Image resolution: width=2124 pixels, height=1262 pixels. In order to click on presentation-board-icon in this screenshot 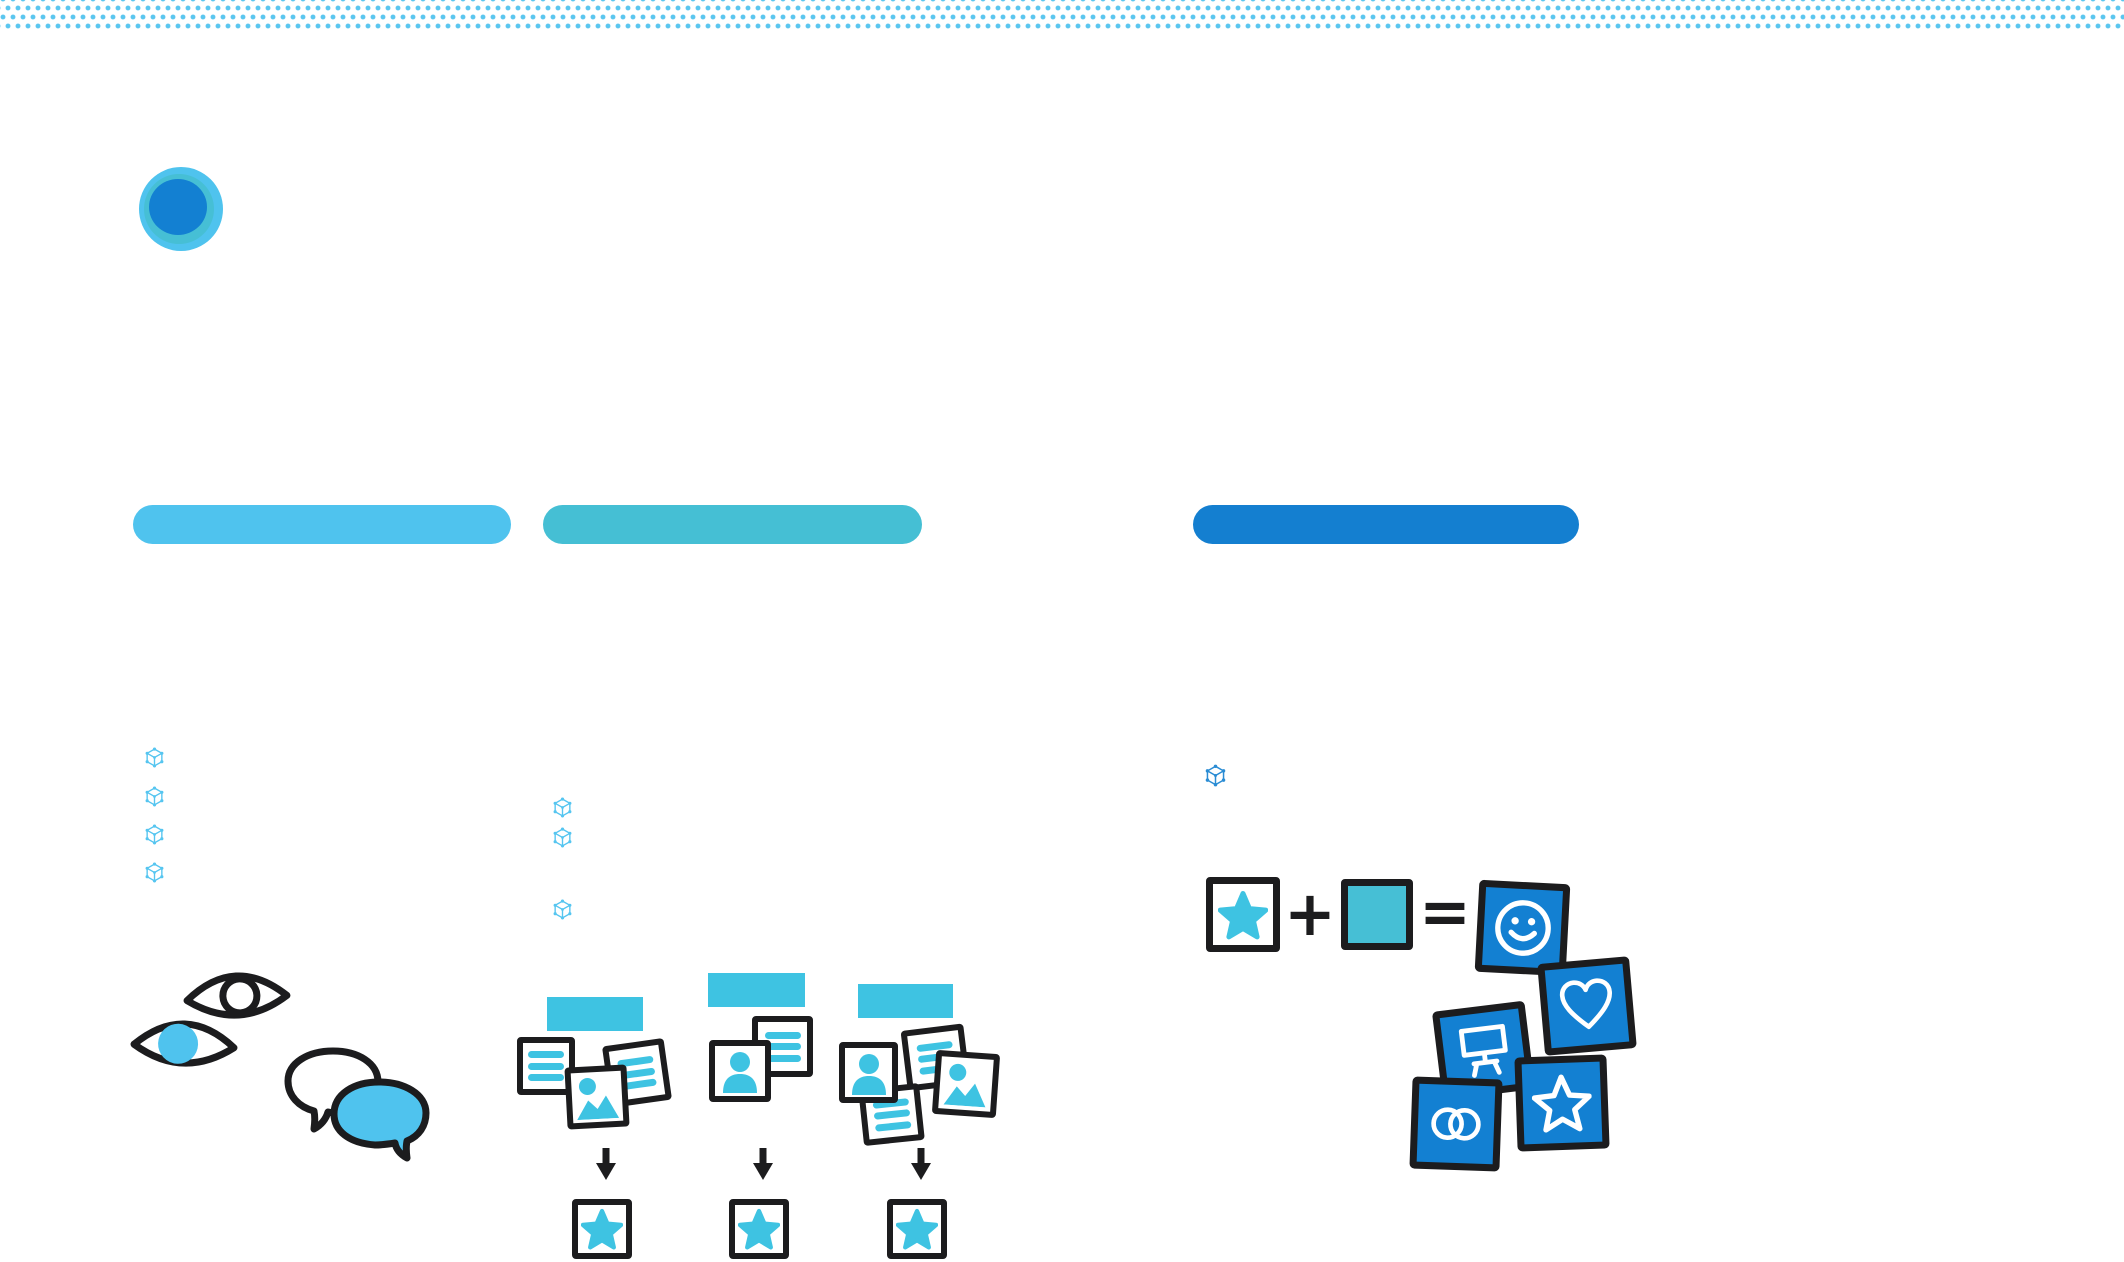, I will do `click(1483, 1050)`.